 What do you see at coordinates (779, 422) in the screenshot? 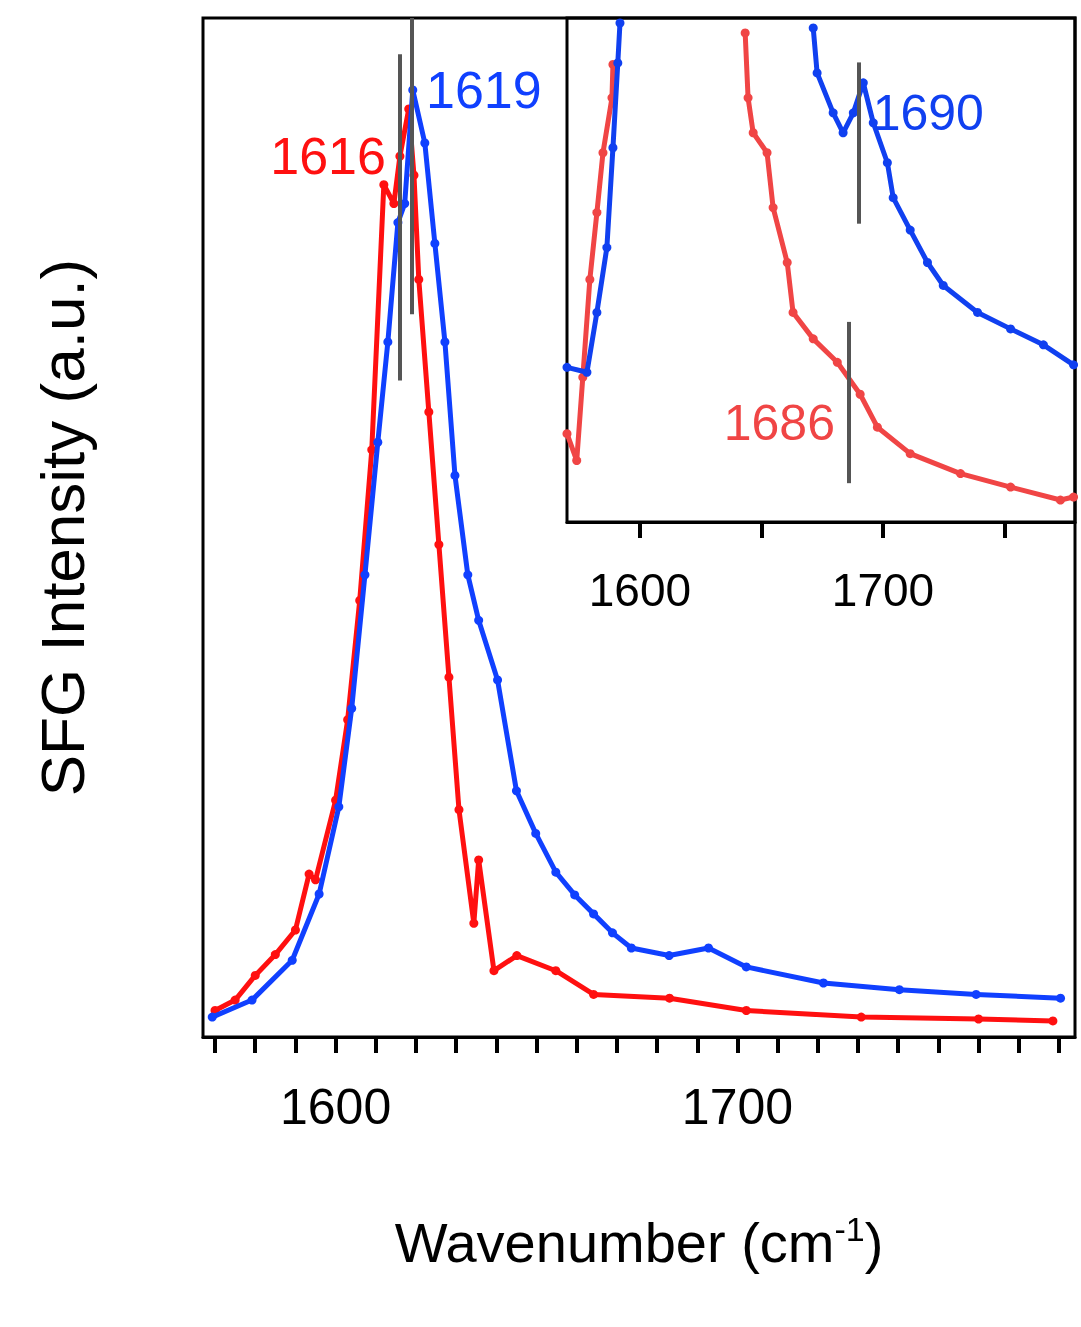
I see `annotation: 1686` at bounding box center [779, 422].